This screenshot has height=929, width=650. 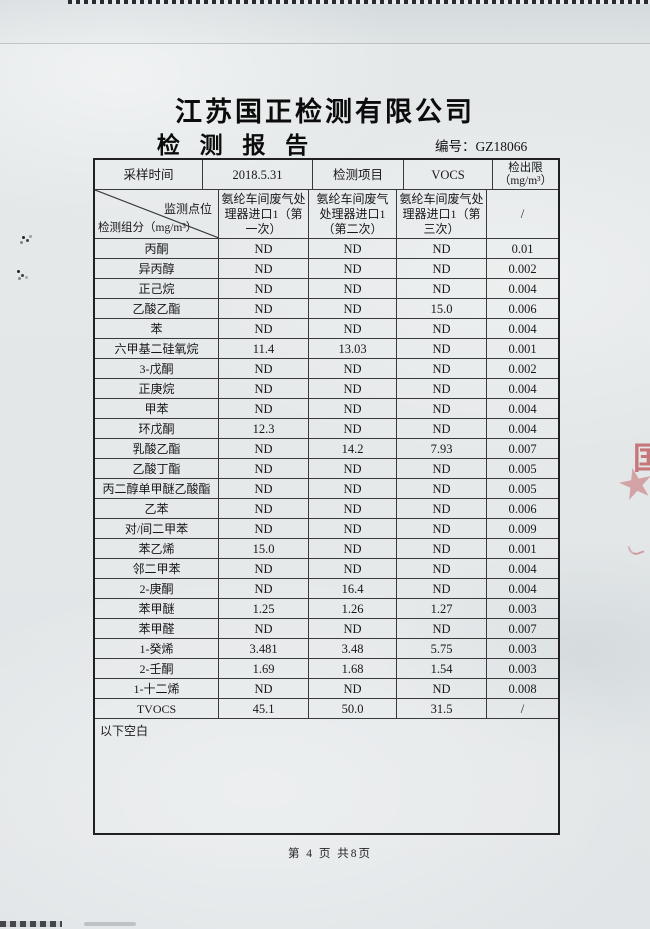 What do you see at coordinates (326, 549) in the screenshot?
I see `table-row: 苯乙烯 15.0 ND ND 0.001` at bounding box center [326, 549].